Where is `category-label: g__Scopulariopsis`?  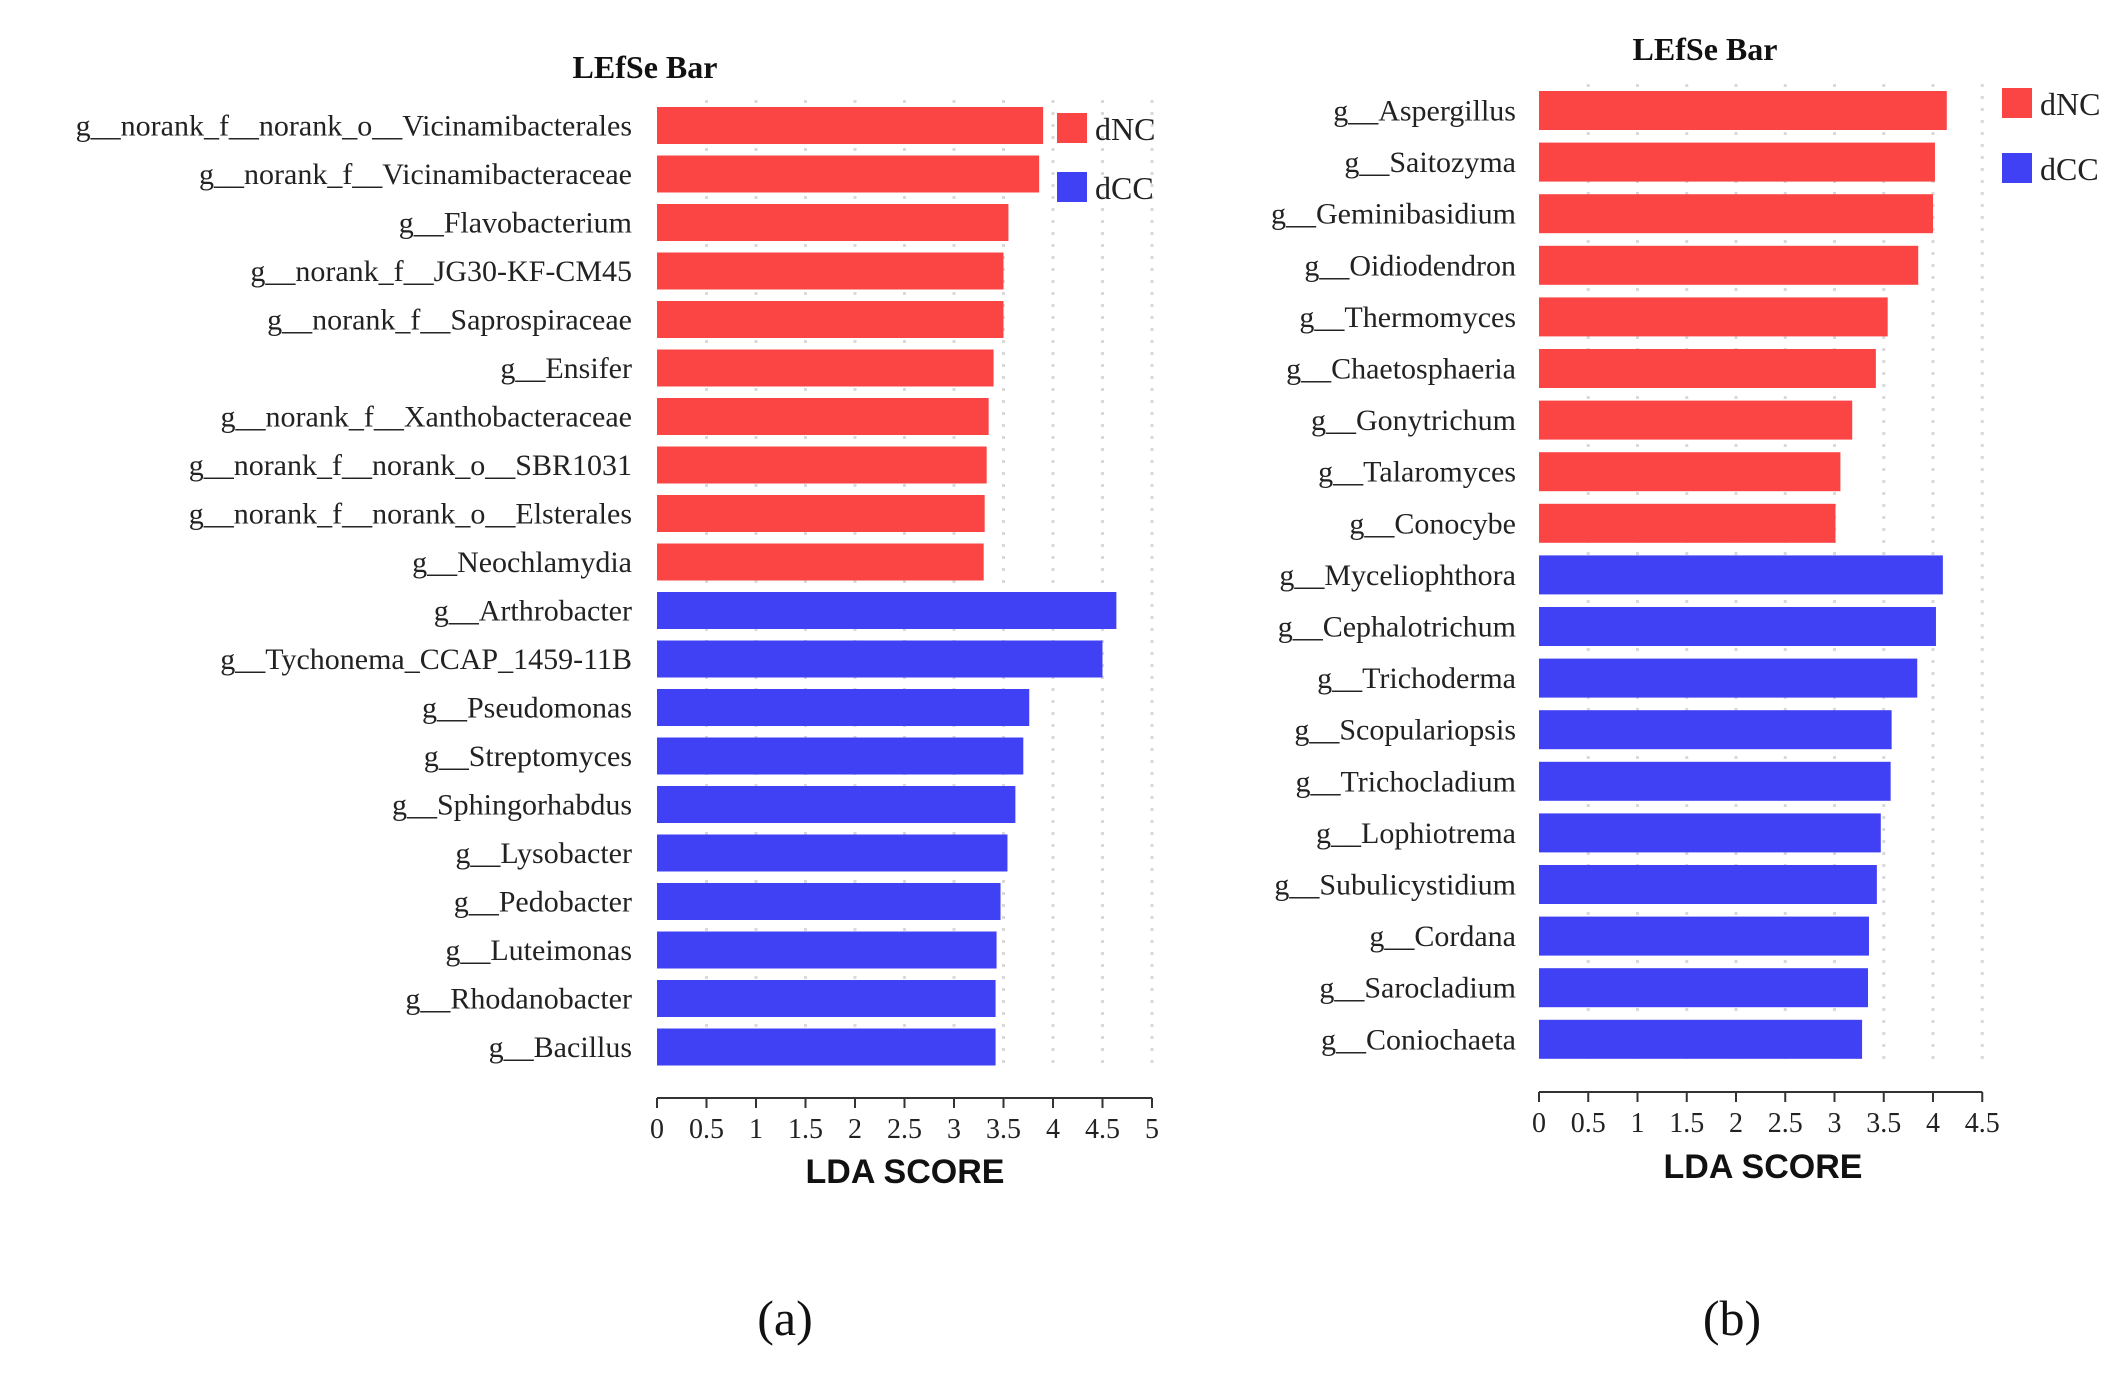
category-label: g__Scopulariopsis is located at coordinates (1405, 730).